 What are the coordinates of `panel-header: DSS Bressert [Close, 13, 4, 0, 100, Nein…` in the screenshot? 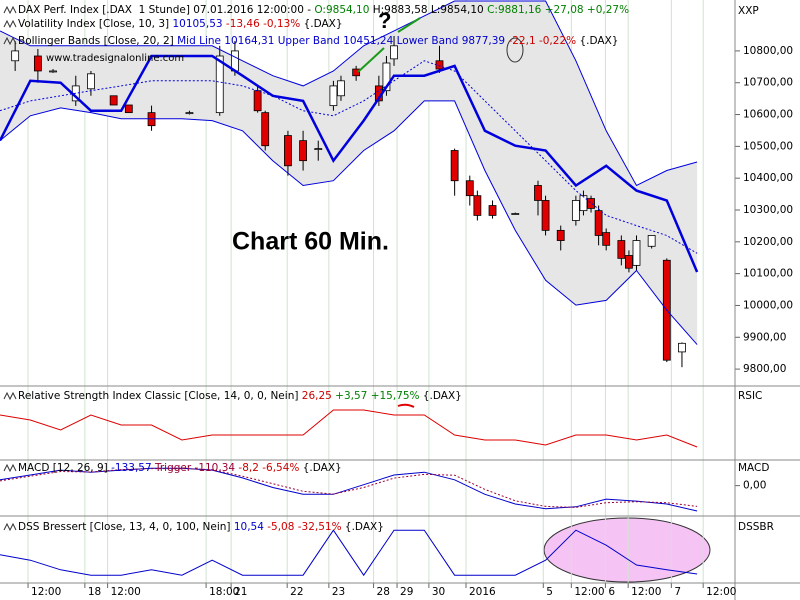 It's located at (201, 527).